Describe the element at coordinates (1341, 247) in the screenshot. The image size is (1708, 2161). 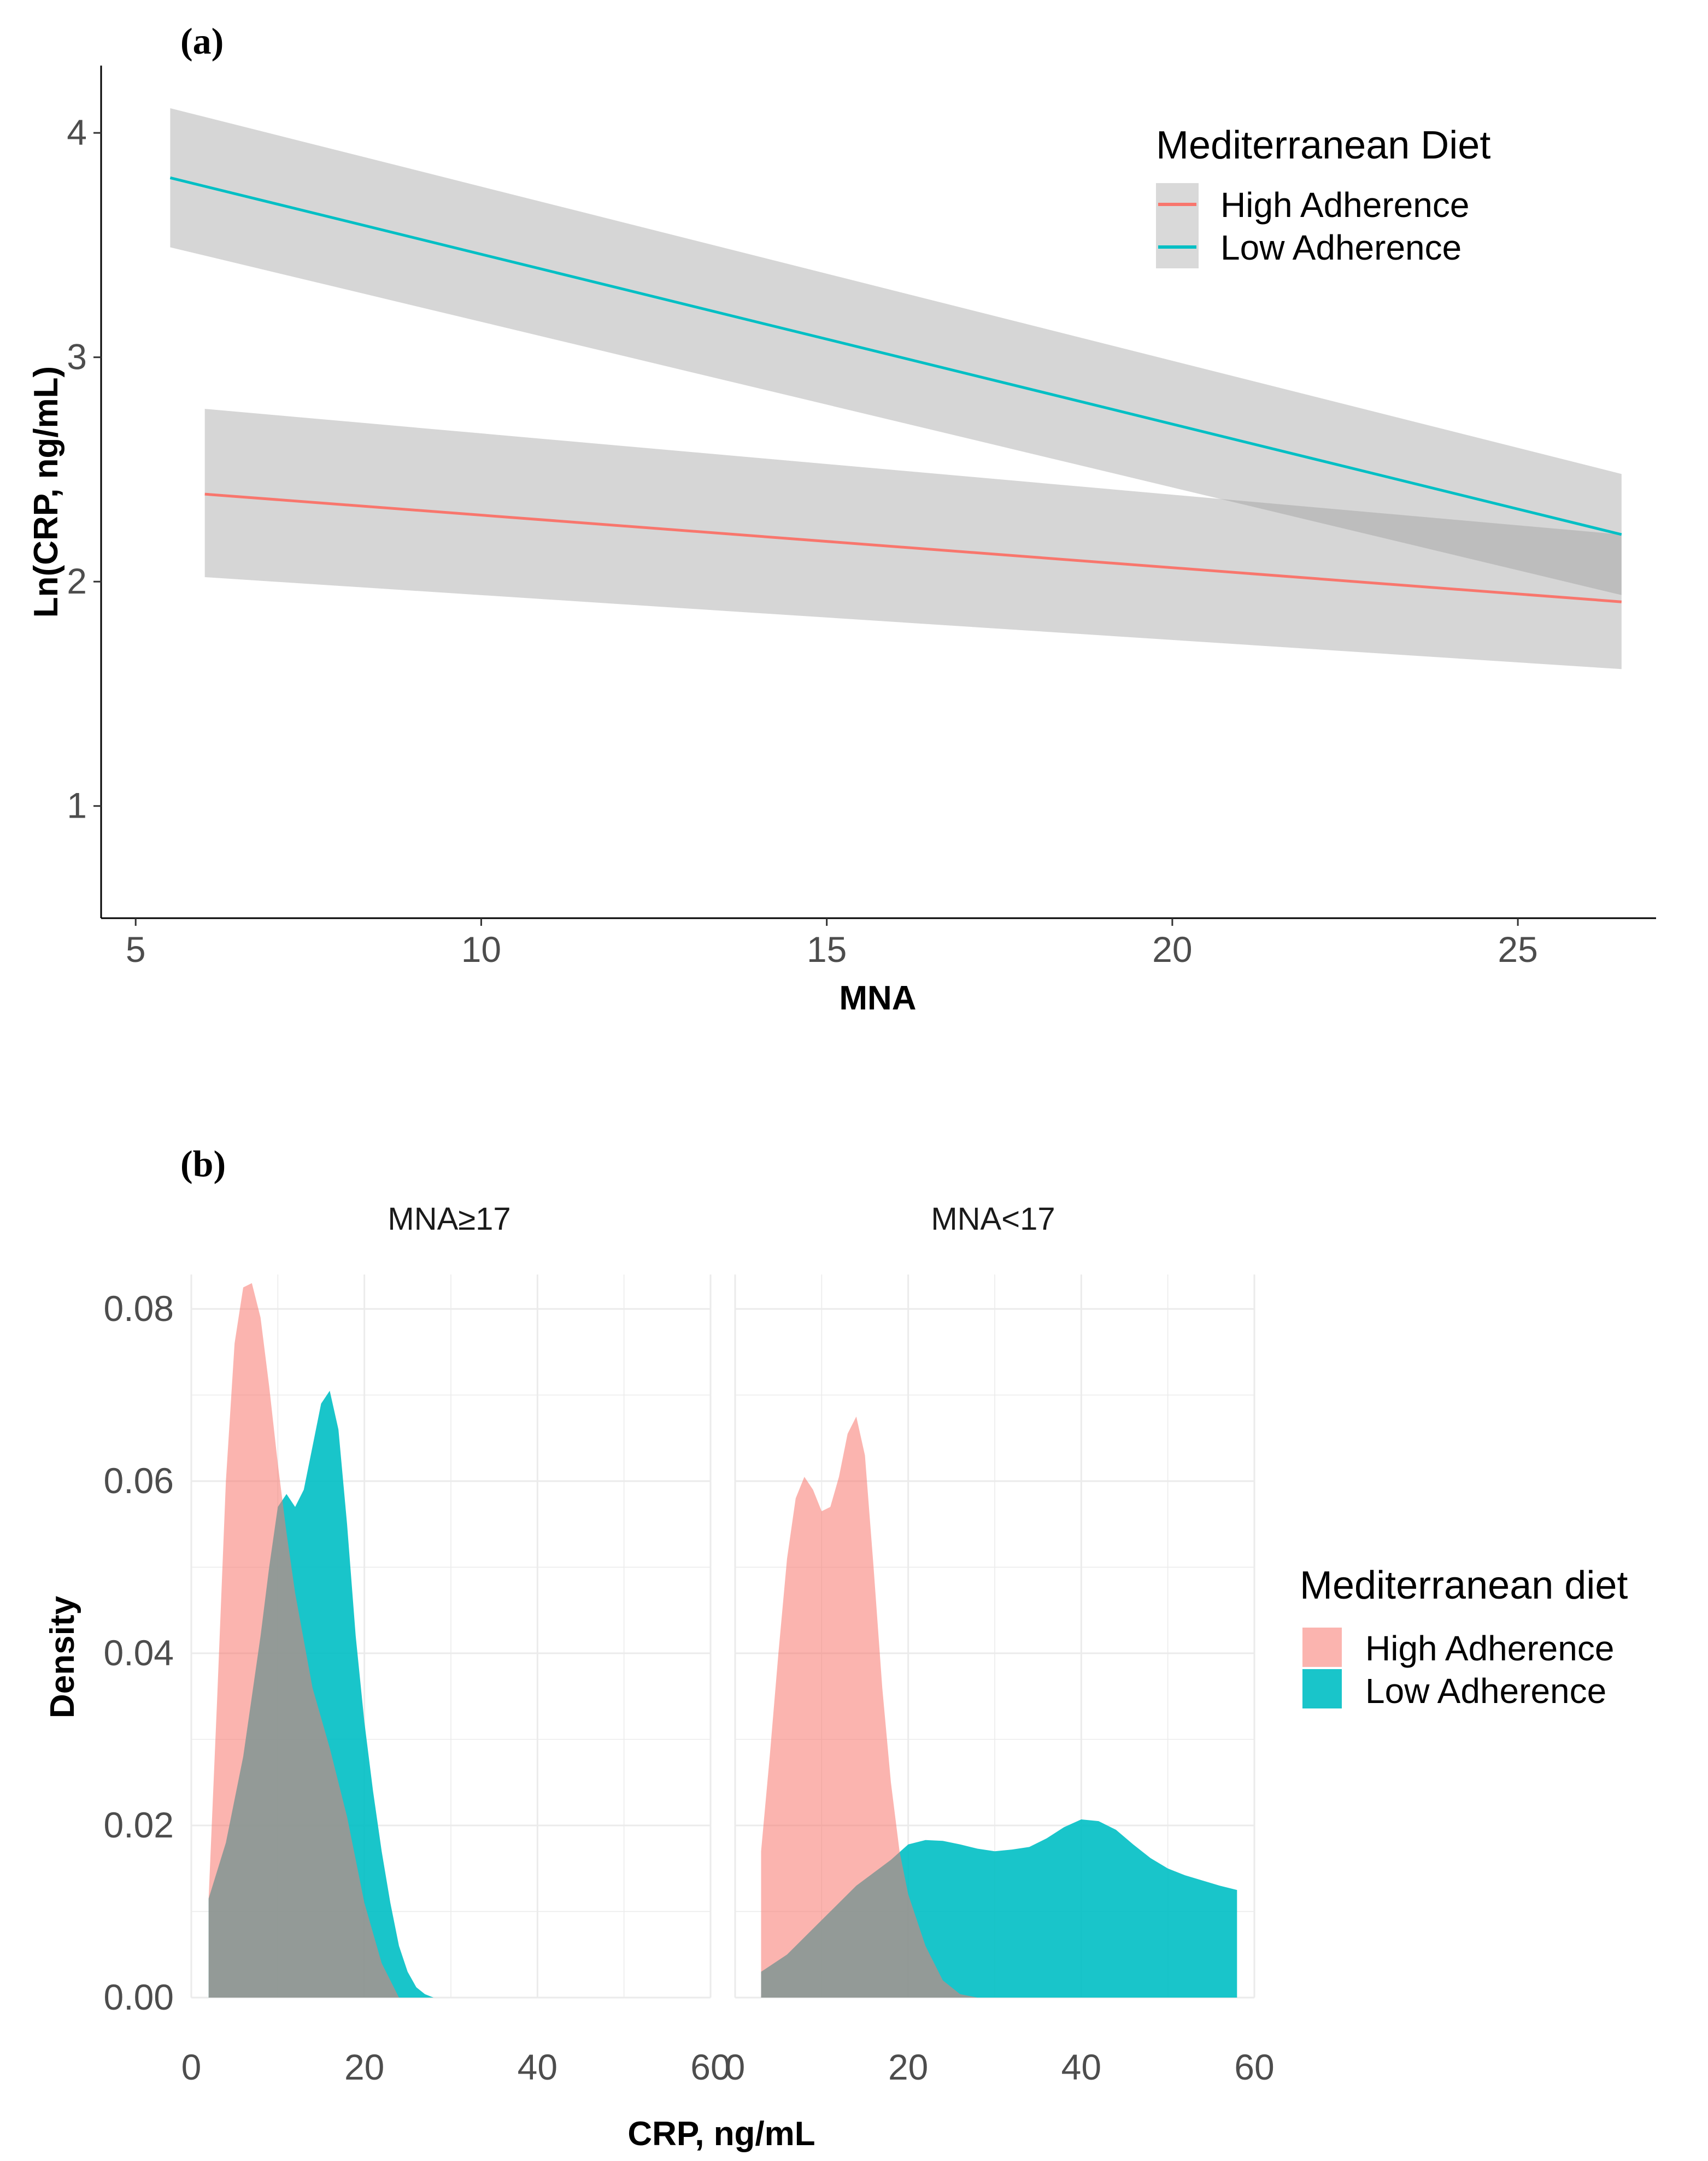
I see `a-legend-label-low: Low Adherence` at that location.